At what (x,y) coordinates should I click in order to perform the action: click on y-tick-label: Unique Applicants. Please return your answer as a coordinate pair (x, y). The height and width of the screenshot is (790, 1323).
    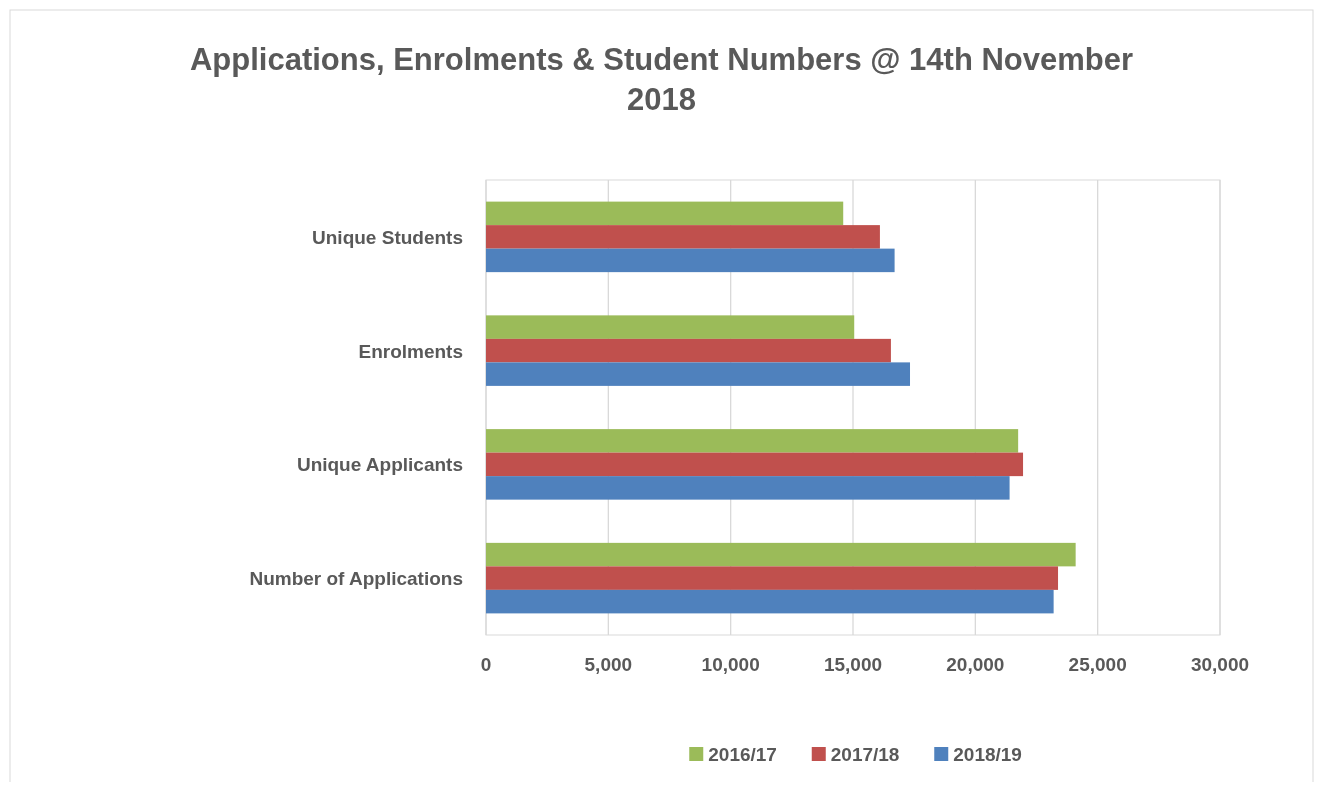
    Looking at the image, I should click on (379, 465).